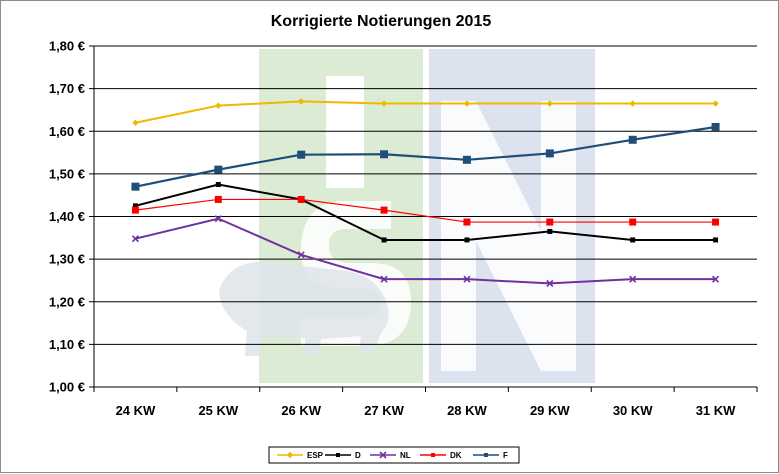 The height and width of the screenshot is (474, 779). I want to click on y-tick-label: 1,40 €, so click(67, 216).